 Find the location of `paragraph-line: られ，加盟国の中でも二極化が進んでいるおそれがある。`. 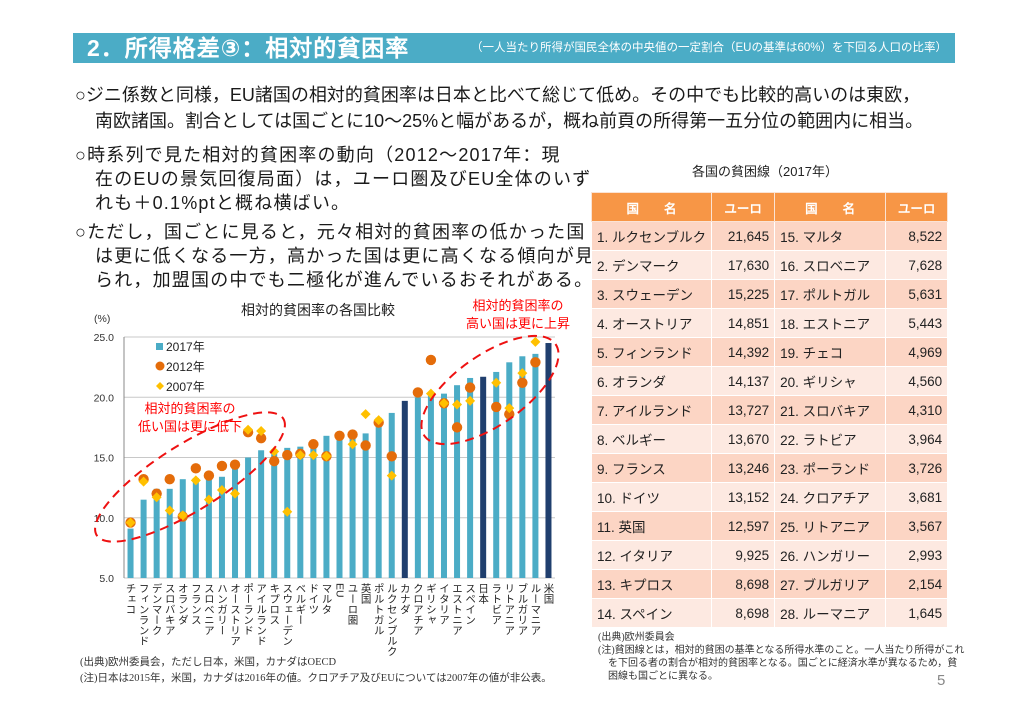

paragraph-line: られ，加盟国の中でも二極化が進んでいるおそれがある。 is located at coordinates (344, 280).